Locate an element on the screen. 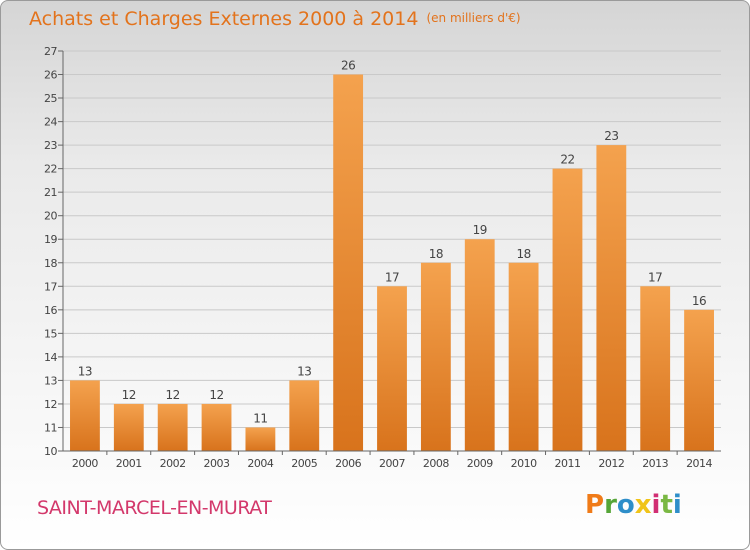  chart-unit: (en milliers d'€) is located at coordinates (473, 18).